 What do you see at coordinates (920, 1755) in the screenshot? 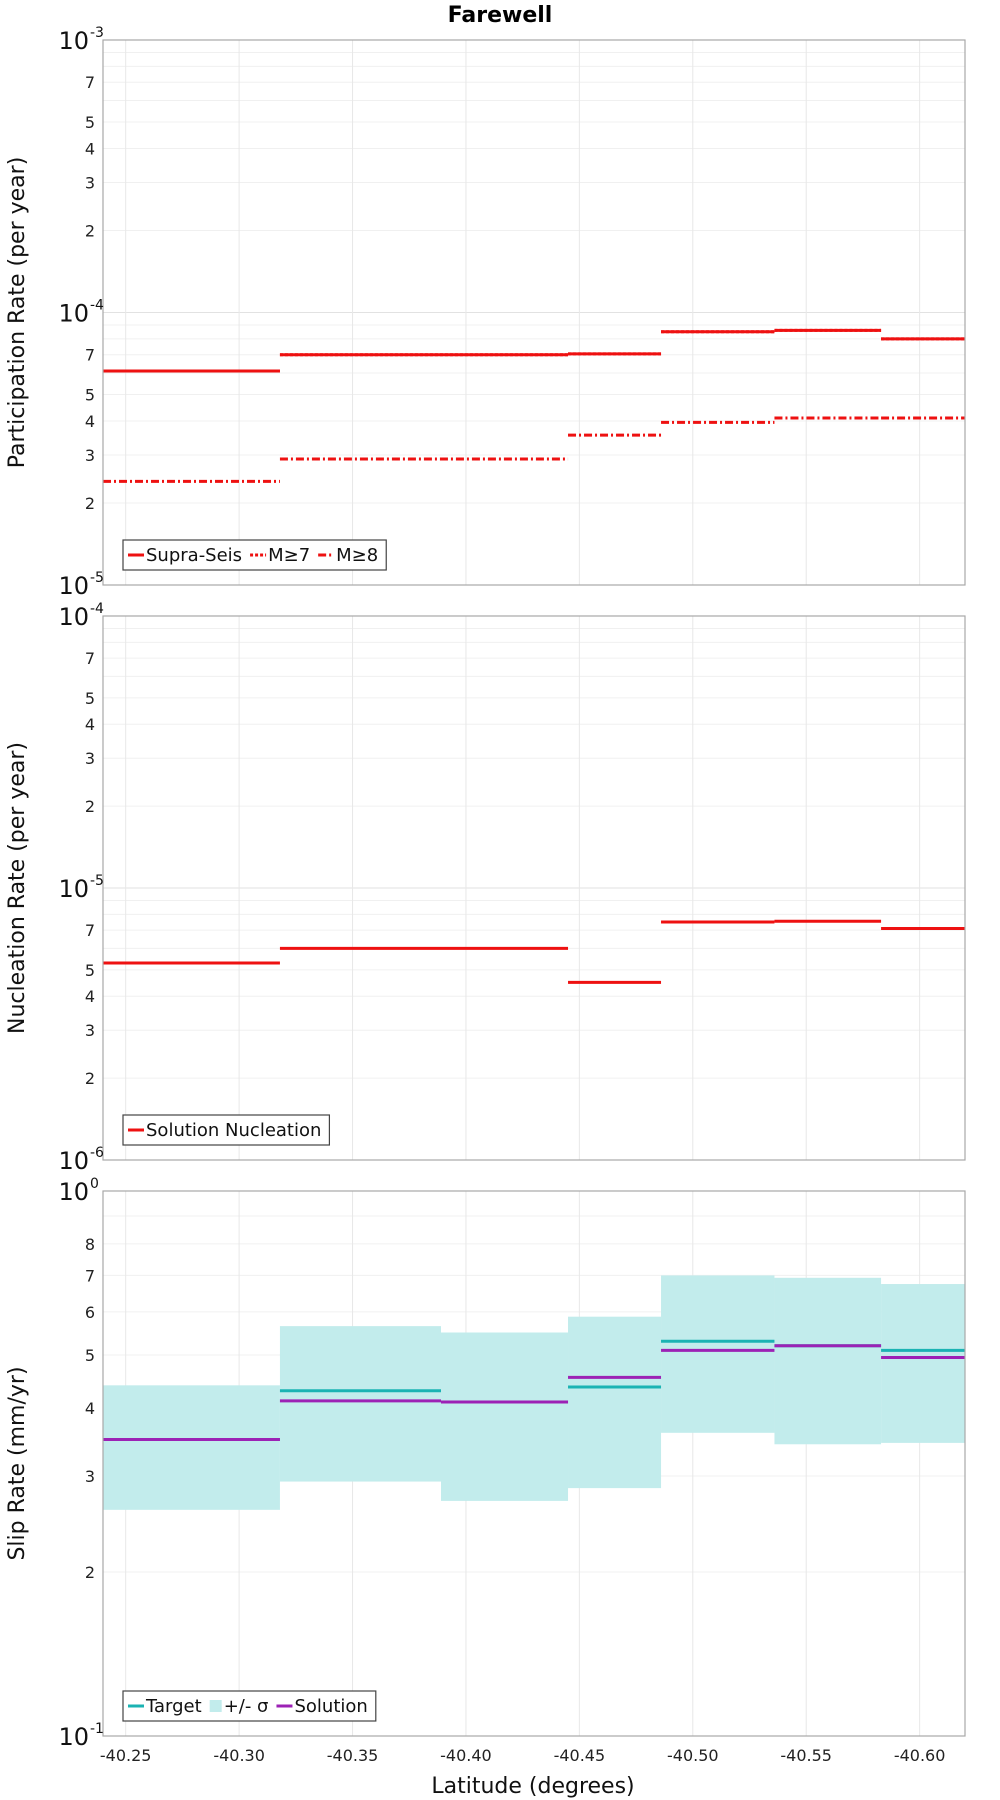
I see `x-tick-label: -40.60` at bounding box center [920, 1755].